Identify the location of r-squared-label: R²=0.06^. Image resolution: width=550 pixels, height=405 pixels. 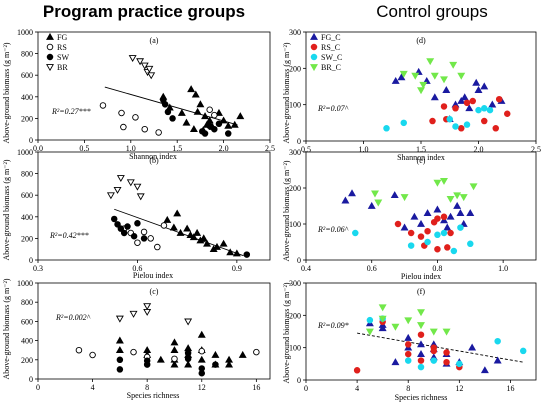
(333, 229).